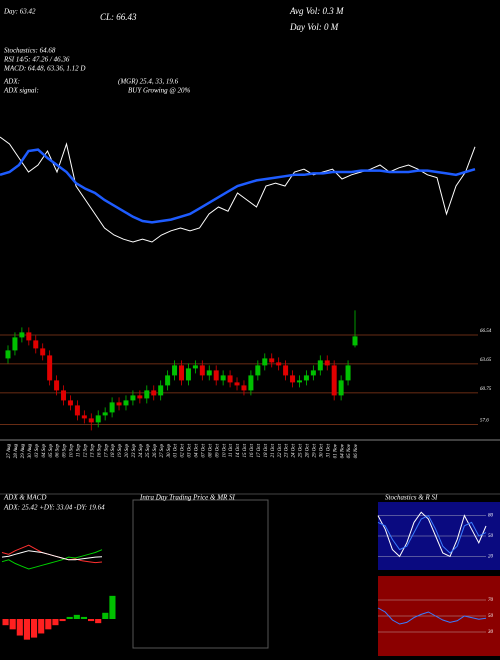 The height and width of the screenshot is (660, 500). What do you see at coordinates (335, 450) in the screenshot?
I see `x-tick-label: 01 Nov` at bounding box center [335, 450].